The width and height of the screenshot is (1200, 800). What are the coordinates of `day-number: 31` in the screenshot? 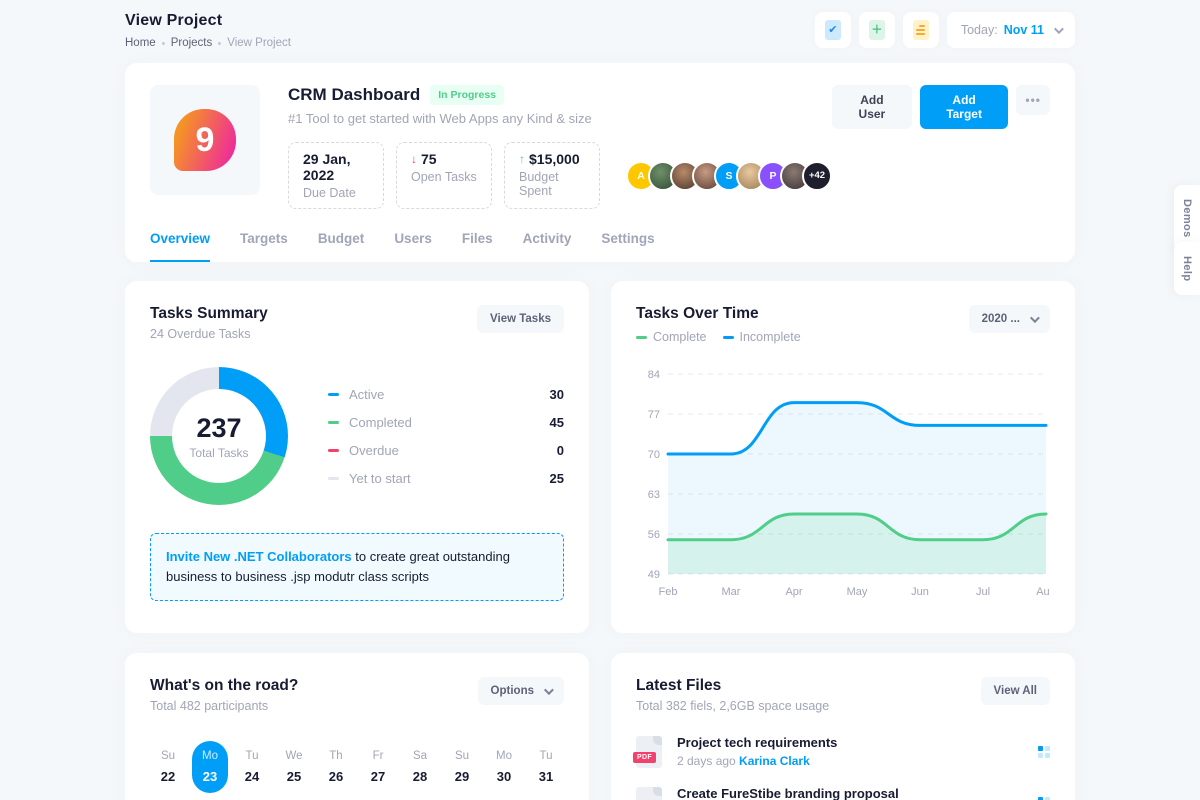 It's located at (546, 776).